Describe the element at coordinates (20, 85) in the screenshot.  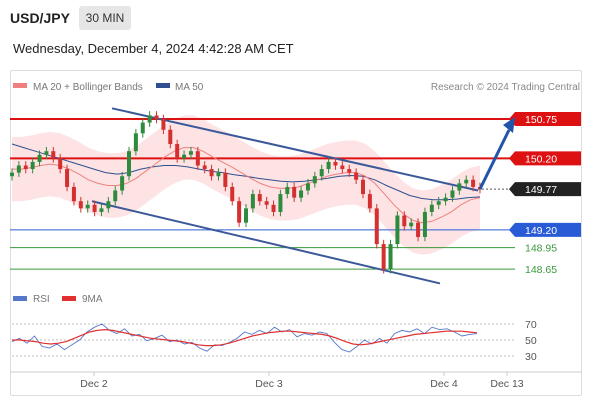
I see `ma20-legend-swatch` at that location.